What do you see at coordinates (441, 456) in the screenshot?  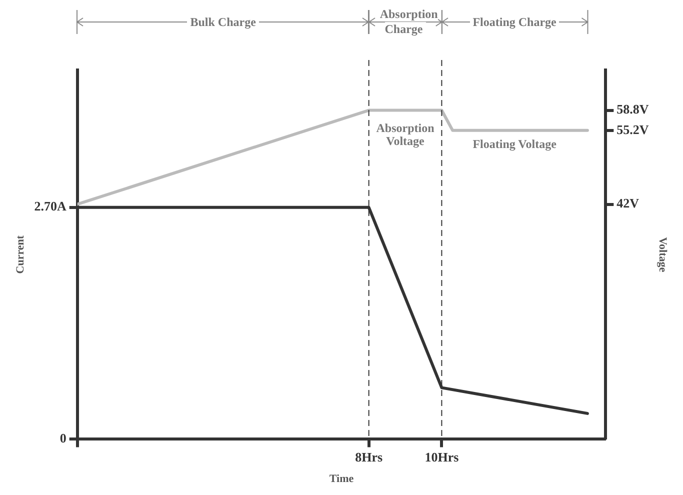 I see `x-tick-label: 10Hrs` at bounding box center [441, 456].